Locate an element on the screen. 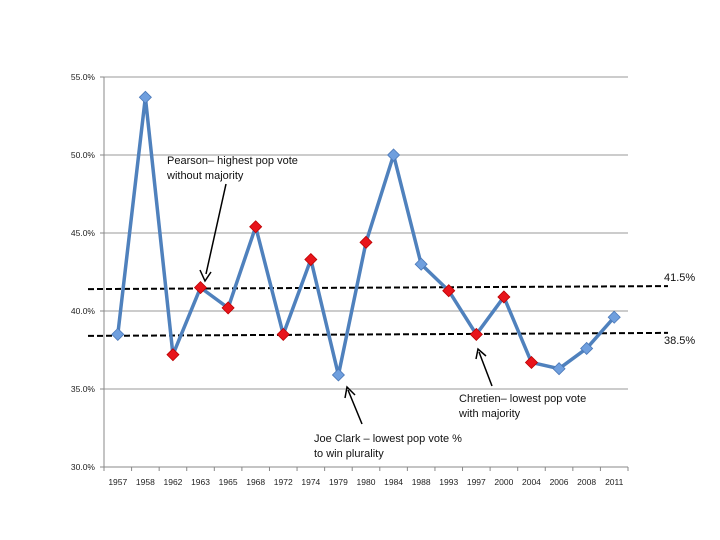 This screenshot has width=720, height=540. y-tick-label: 50.0% is located at coordinates (83, 155).